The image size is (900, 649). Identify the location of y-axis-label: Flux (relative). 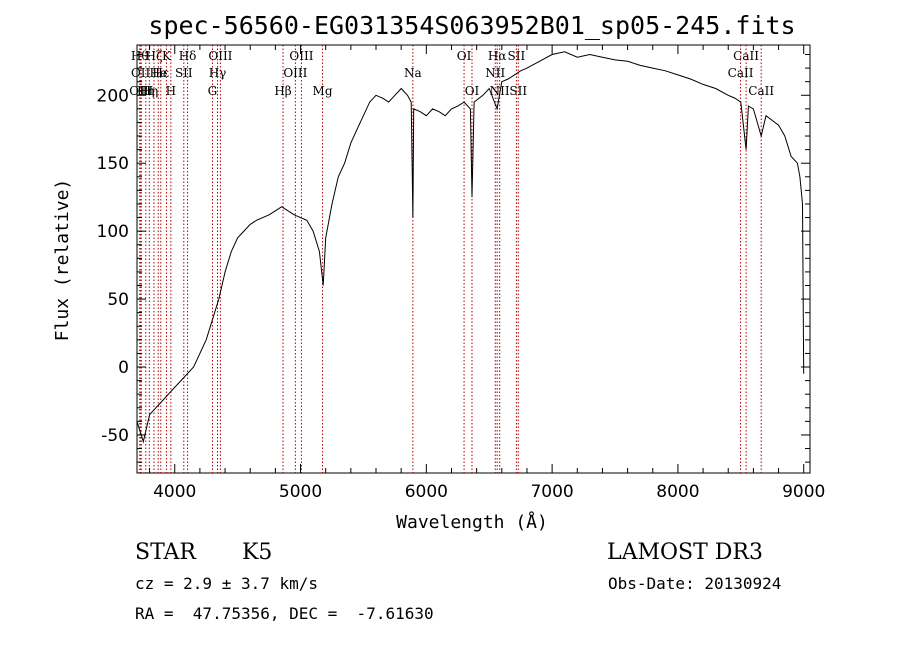
(62, 260).